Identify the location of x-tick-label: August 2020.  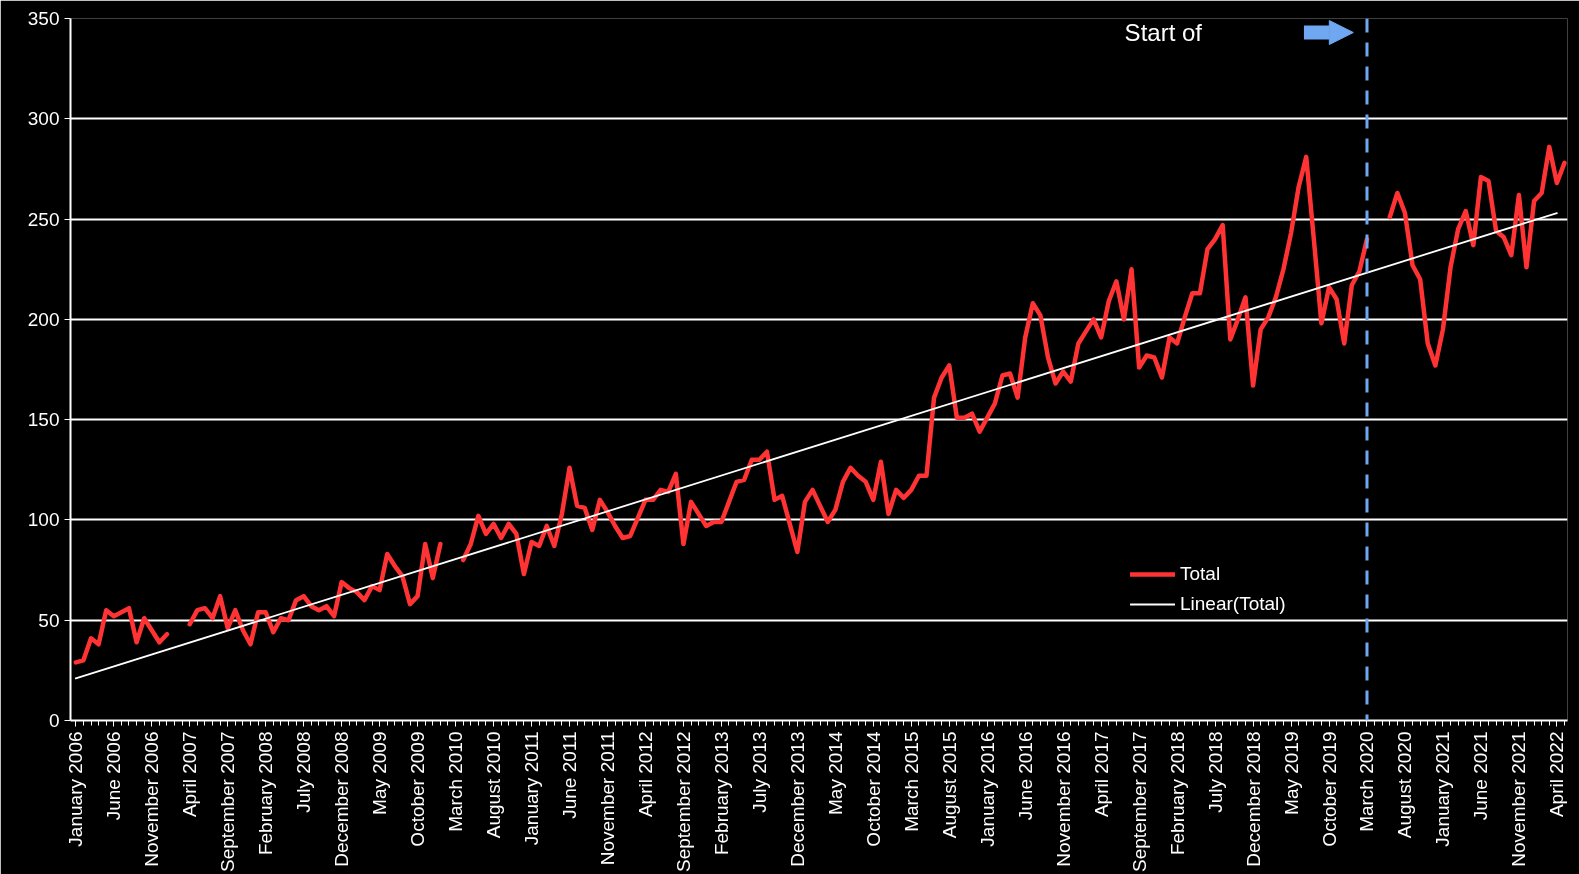
(1405, 785).